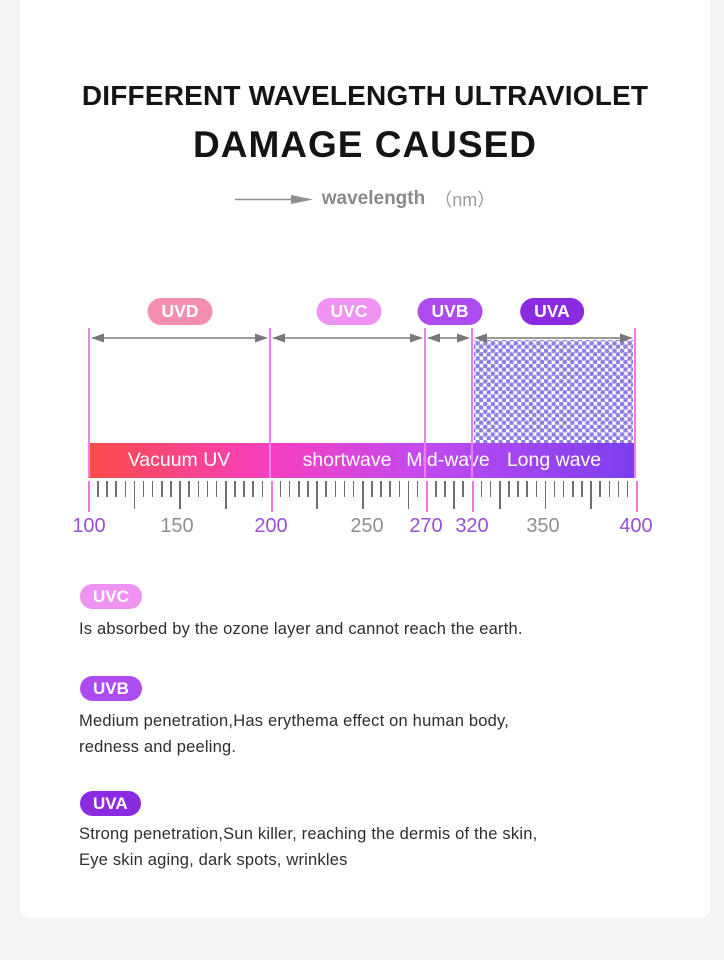  Describe the element at coordinates (554, 460) in the screenshot. I see `bar-label-long-wave: Long wave` at that location.